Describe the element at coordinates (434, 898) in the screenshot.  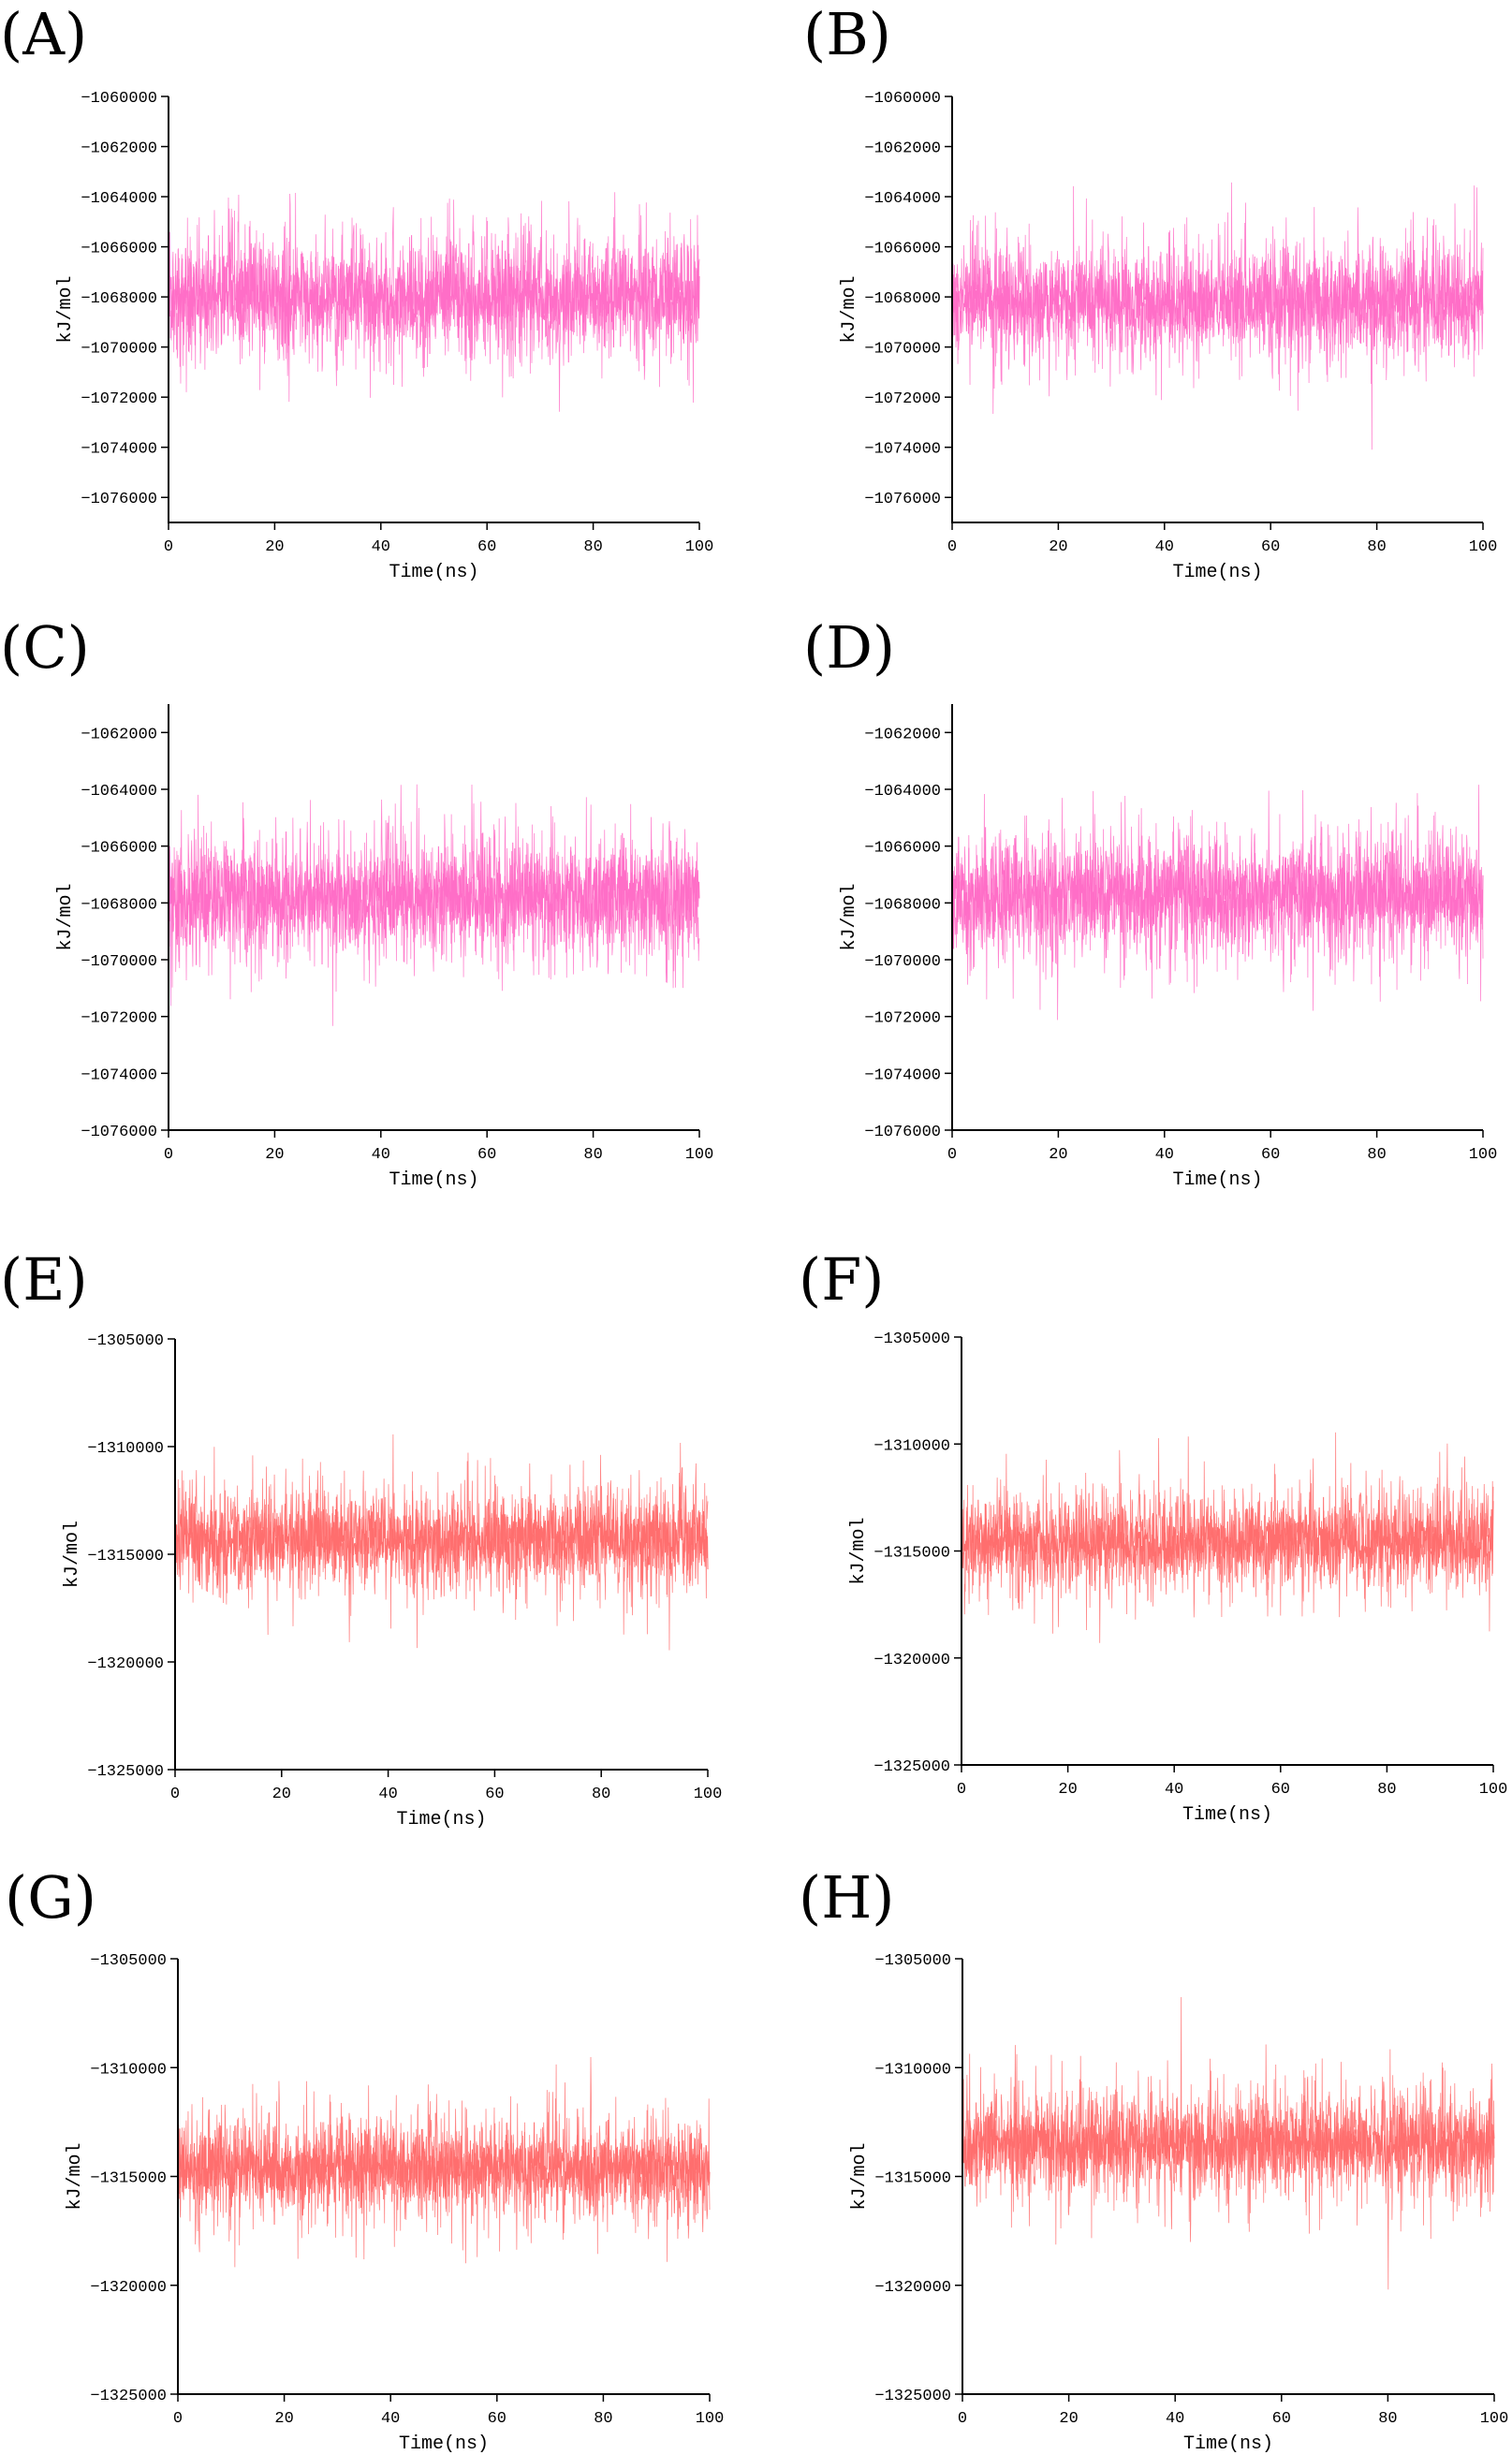
I see `series-core-c` at that location.